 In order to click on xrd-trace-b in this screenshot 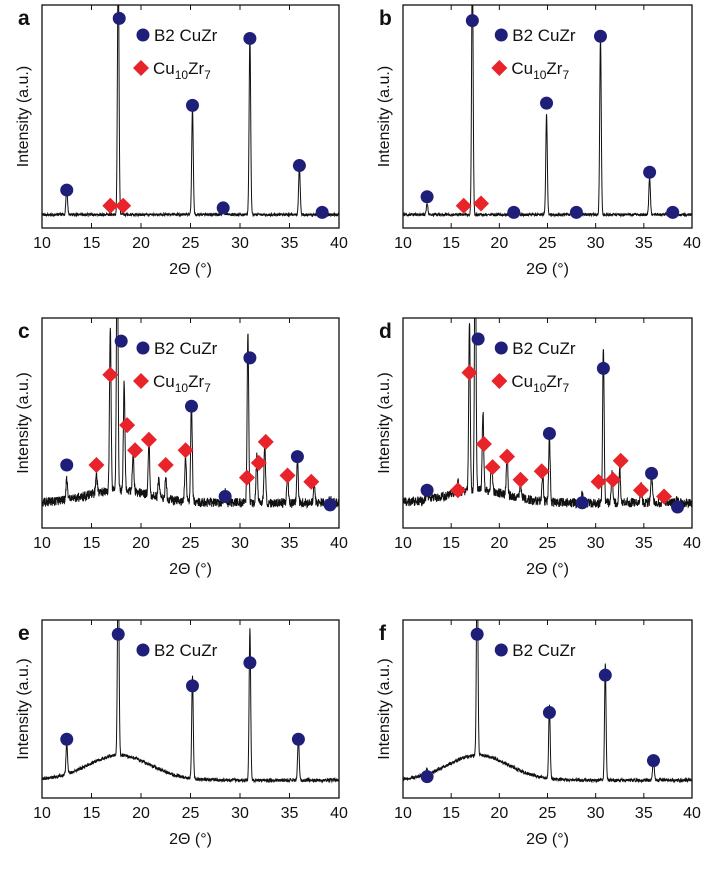, I will do `click(547, 111)`.